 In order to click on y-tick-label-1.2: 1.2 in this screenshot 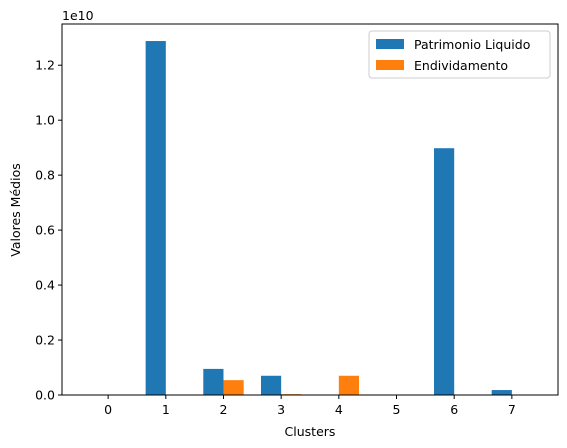, I will do `click(45, 65)`.